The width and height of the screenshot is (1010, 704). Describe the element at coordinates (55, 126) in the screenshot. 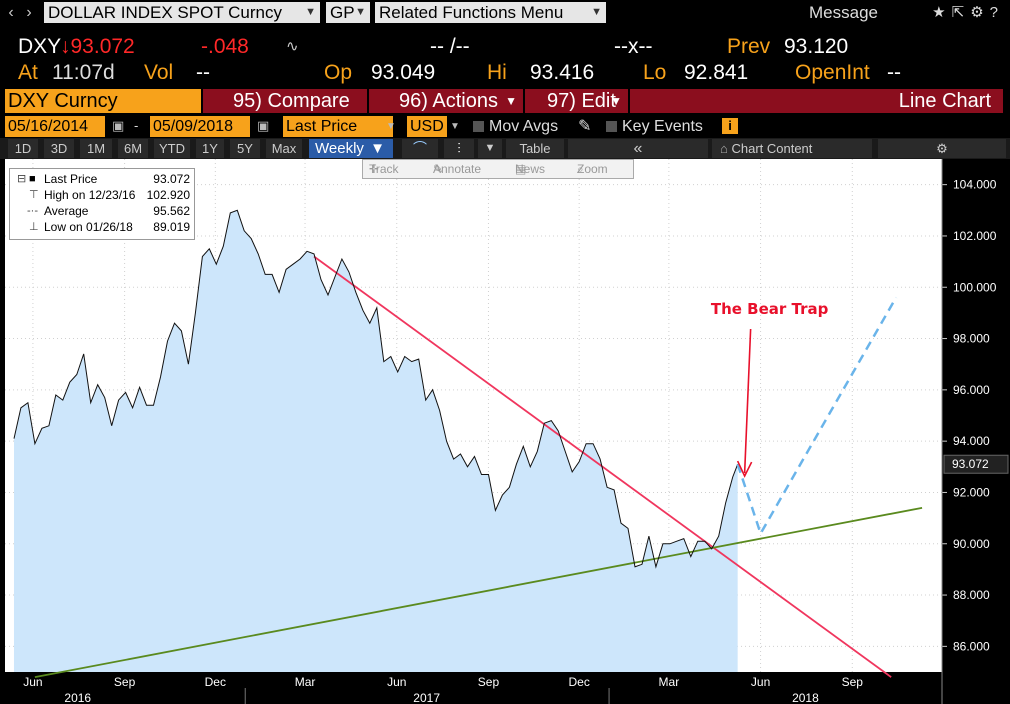

I see `start-date-field: 05/16/2014` at that location.